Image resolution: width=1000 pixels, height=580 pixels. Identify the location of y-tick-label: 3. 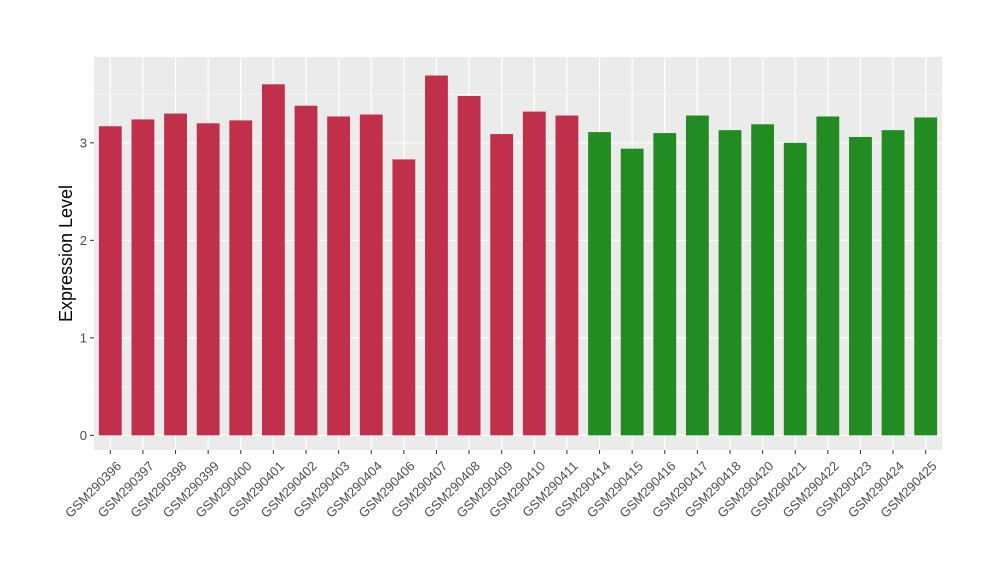
(83, 142).